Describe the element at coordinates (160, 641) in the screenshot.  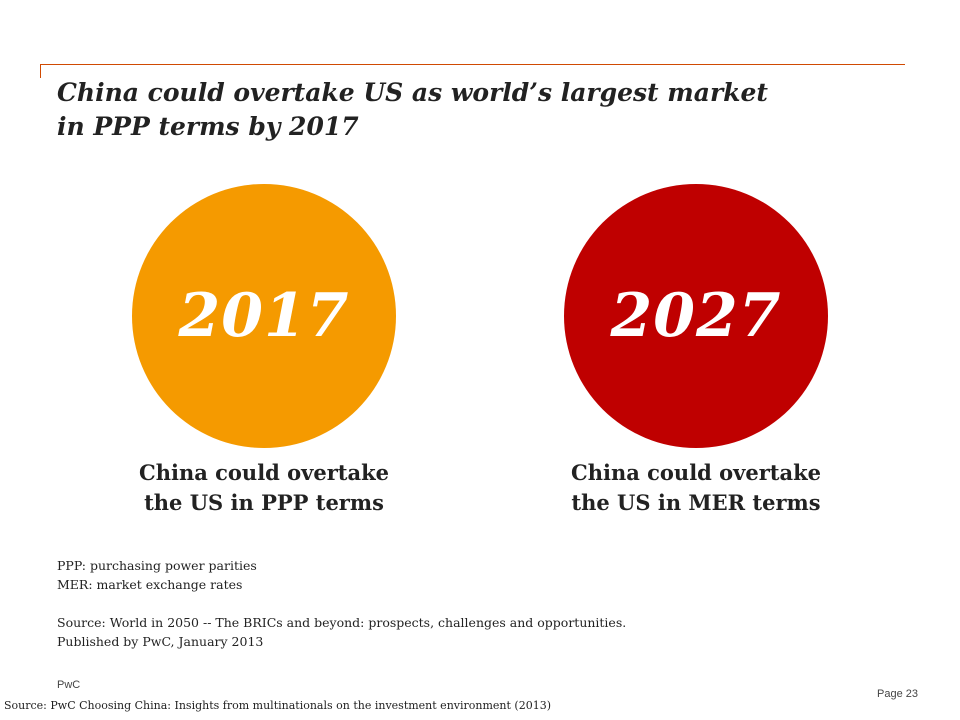
I see `note-source-line-2: Published by PwC, January 2013` at that location.